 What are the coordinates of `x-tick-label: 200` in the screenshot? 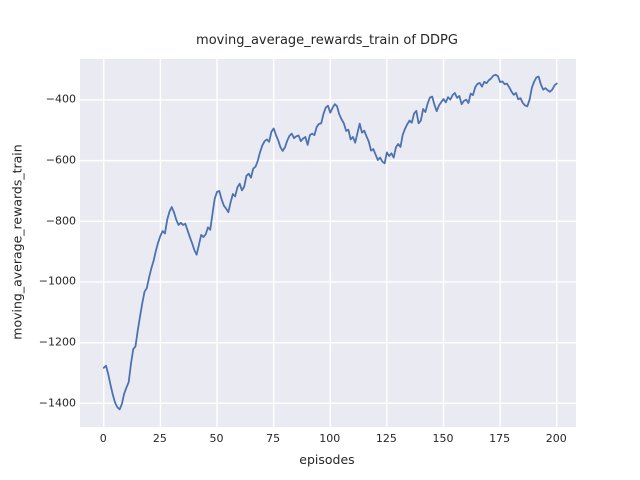 It's located at (556, 438).